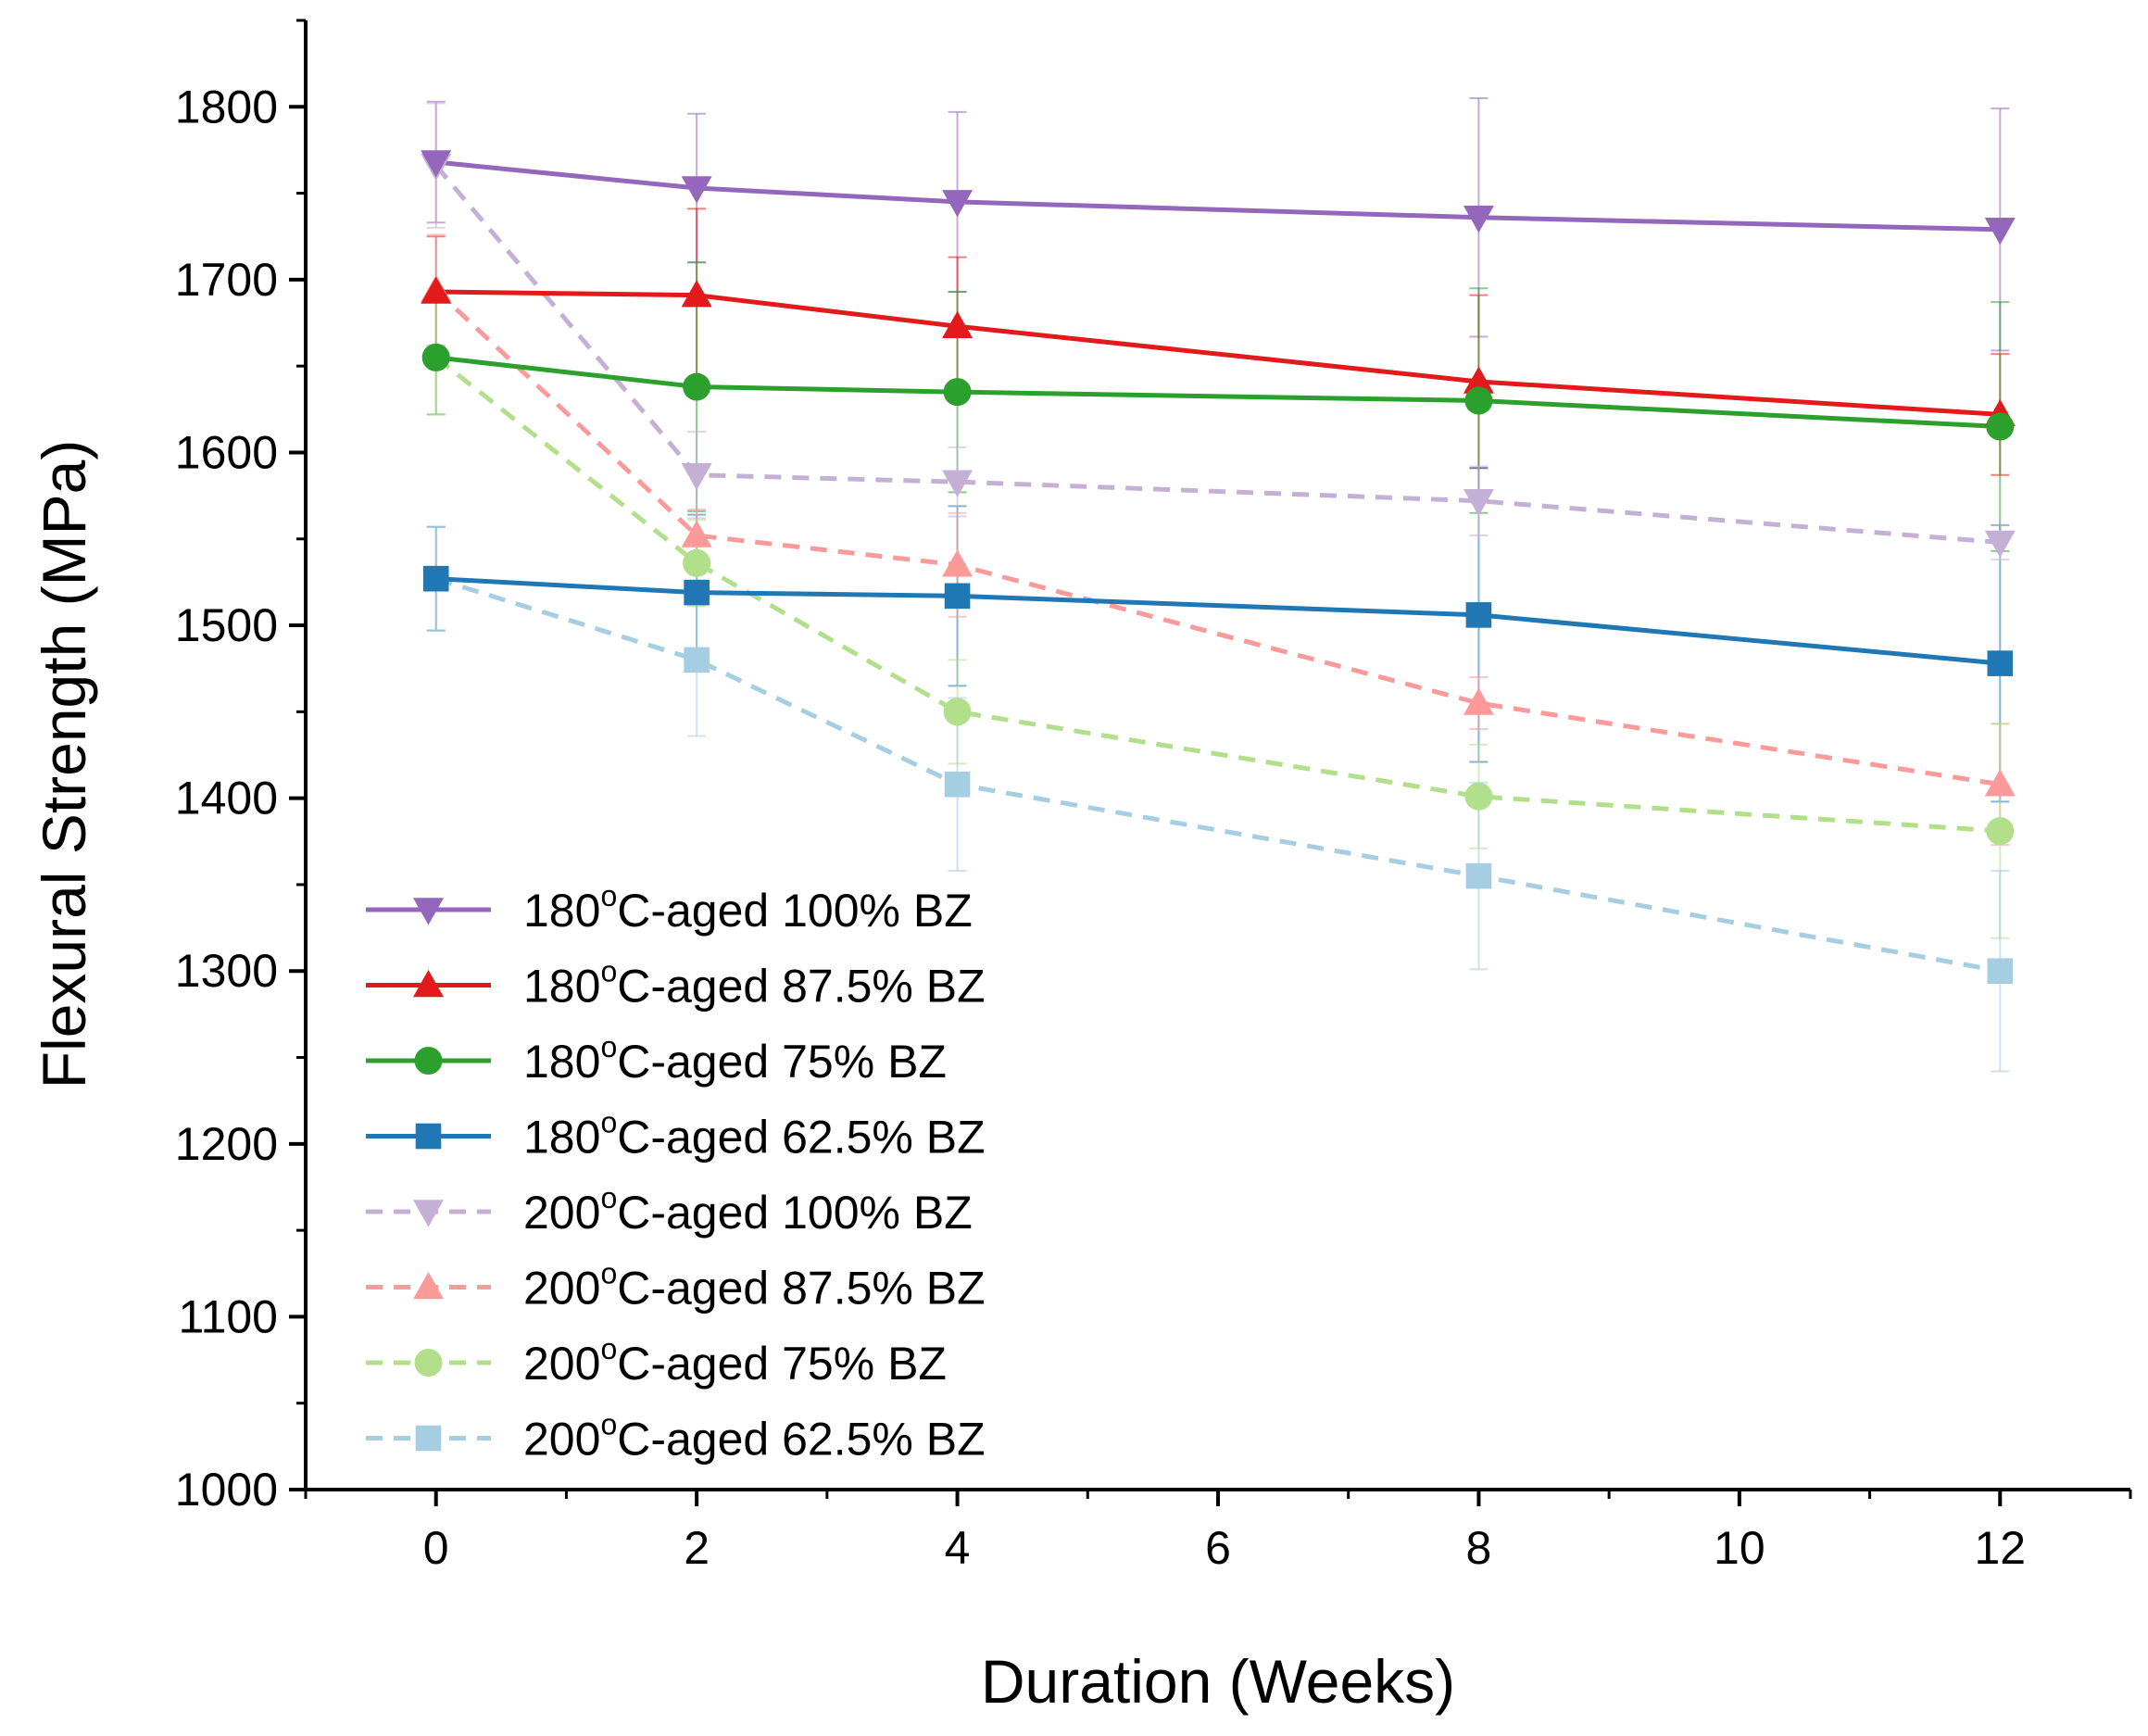 This screenshot has width=2148, height=1736. I want to click on x-tick-label: 6, so click(1218, 1548).